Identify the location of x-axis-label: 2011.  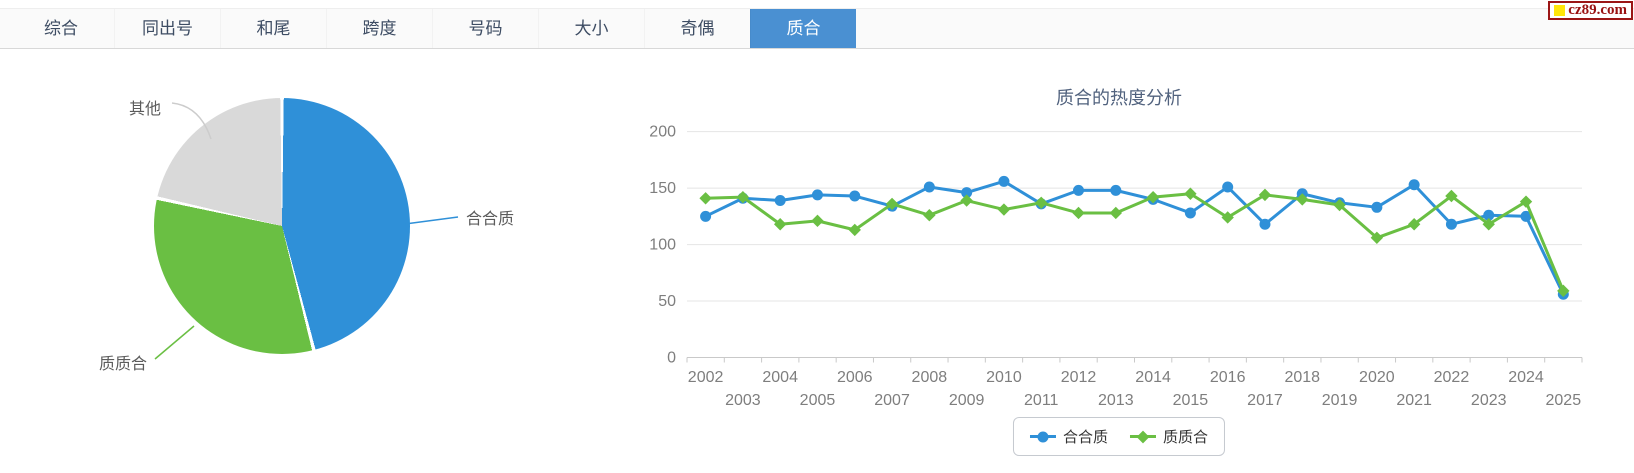
(1041, 400).